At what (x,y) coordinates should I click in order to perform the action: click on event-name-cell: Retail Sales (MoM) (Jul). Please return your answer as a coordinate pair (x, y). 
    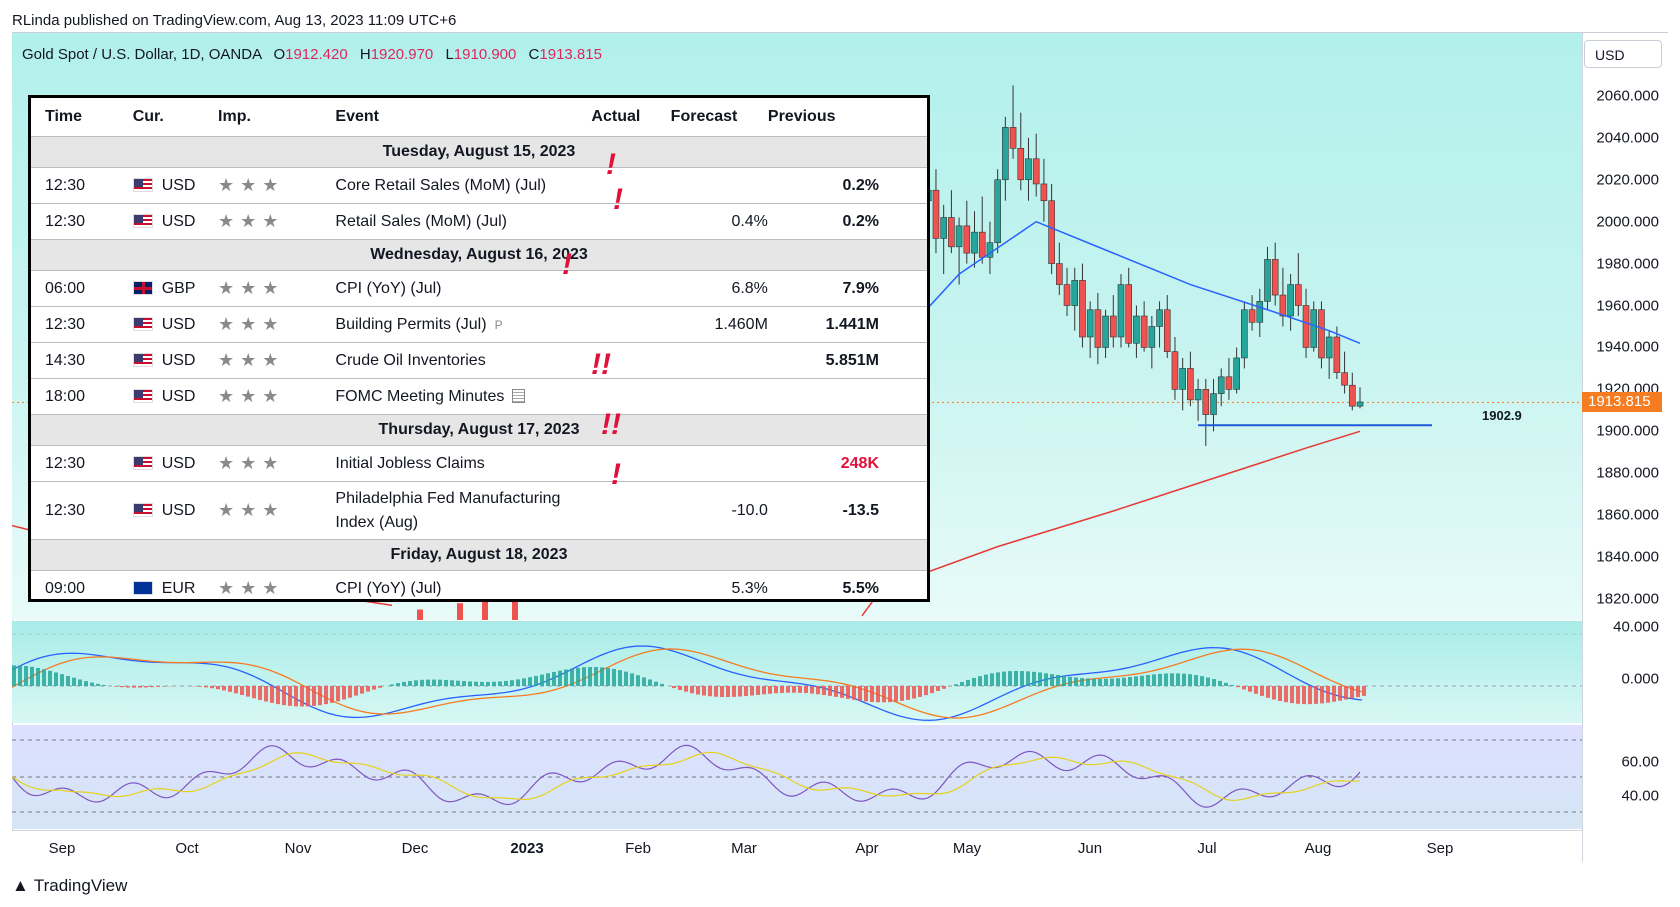
    Looking at the image, I should click on (463, 221).